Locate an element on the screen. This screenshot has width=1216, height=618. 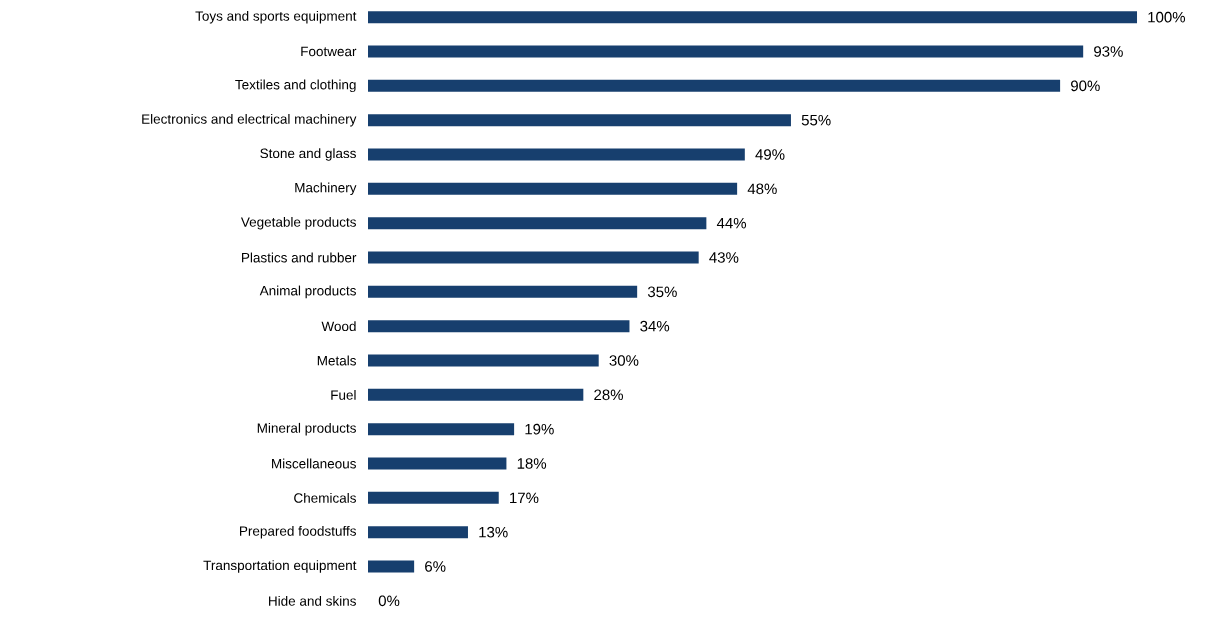
data-label: 49% is located at coordinates (770, 154).